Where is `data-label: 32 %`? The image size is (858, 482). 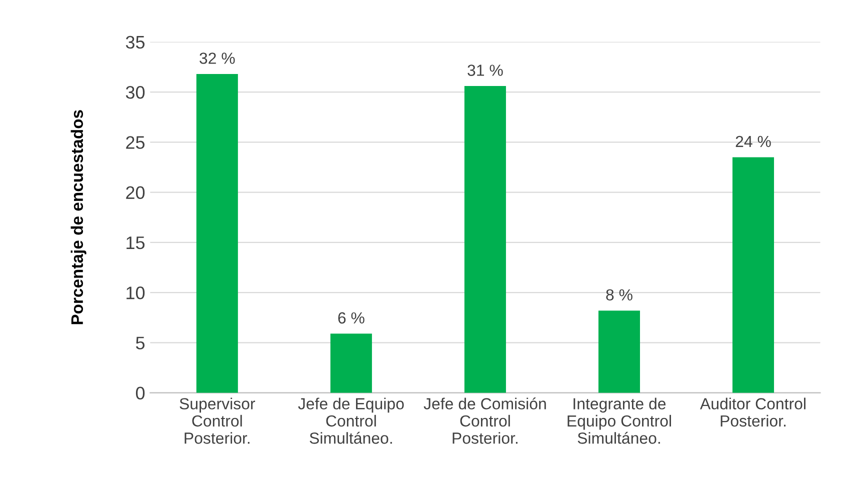
data-label: 32 % is located at coordinates (217, 58).